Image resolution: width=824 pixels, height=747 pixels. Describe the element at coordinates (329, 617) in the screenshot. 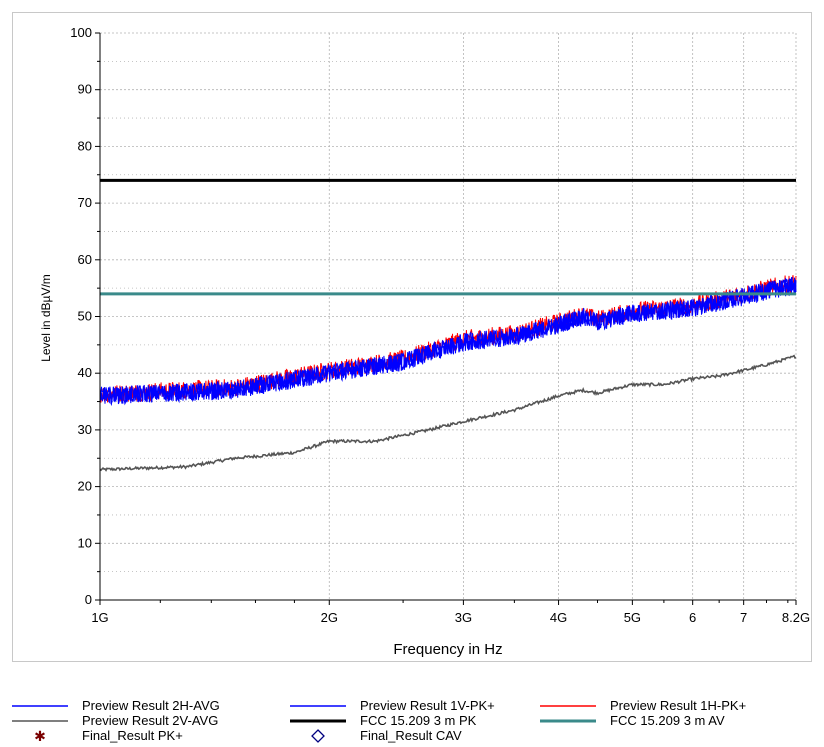

I see `x-tick-label: 2G` at that location.